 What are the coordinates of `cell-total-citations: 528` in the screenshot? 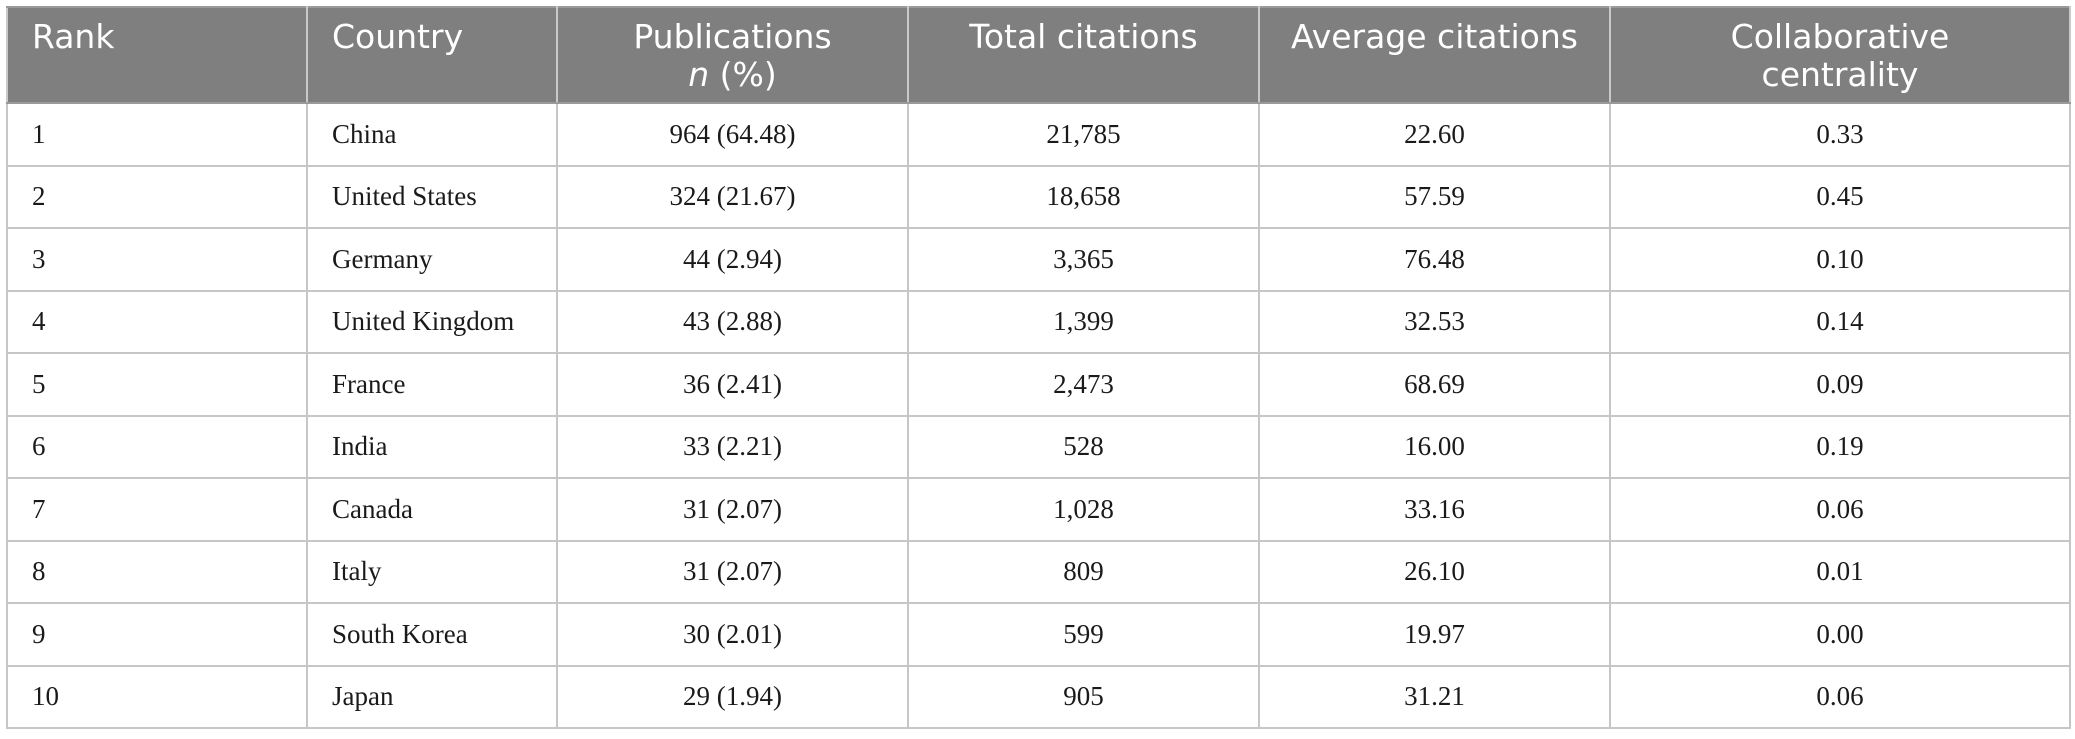 It's located at (1083, 446).